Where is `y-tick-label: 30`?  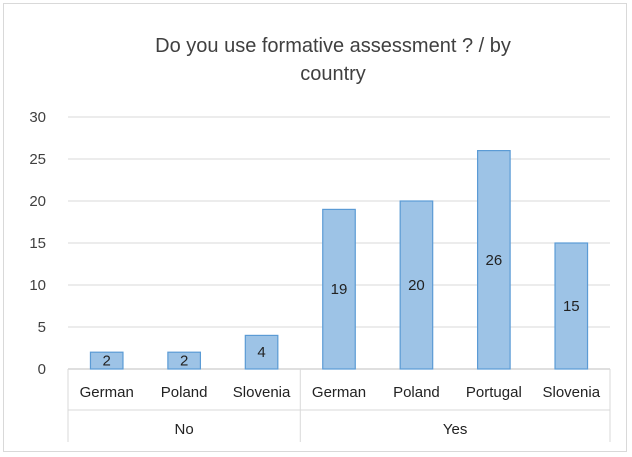
y-tick-label: 30 is located at coordinates (37, 117).